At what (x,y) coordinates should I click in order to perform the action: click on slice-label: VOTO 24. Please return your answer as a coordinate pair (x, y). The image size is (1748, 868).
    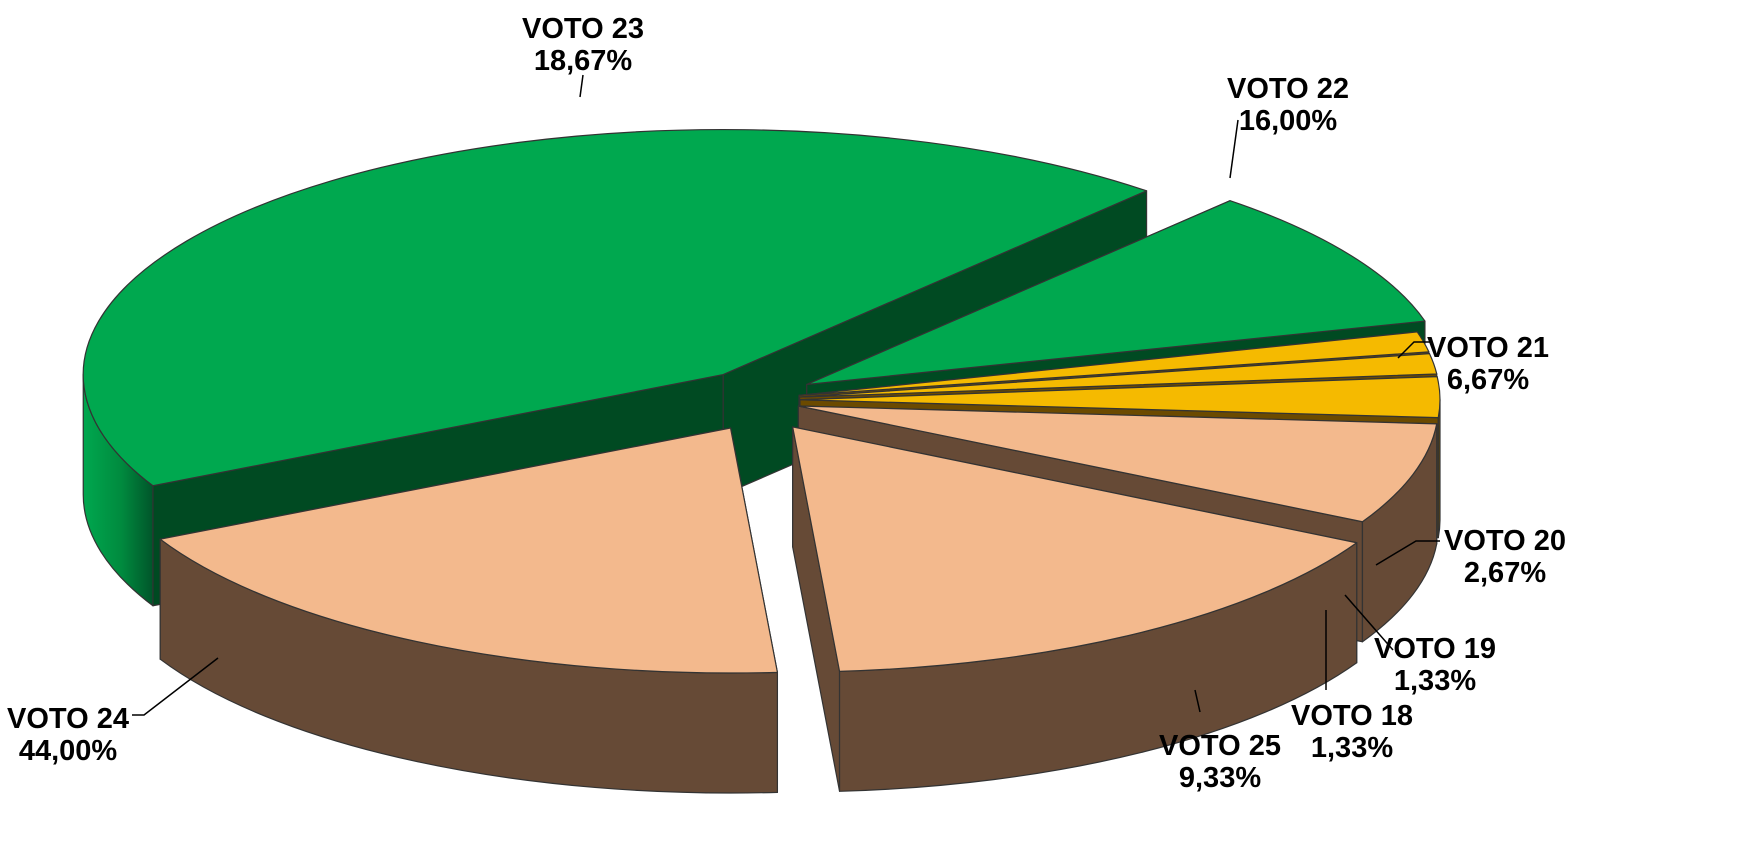
    Looking at the image, I should click on (68, 719).